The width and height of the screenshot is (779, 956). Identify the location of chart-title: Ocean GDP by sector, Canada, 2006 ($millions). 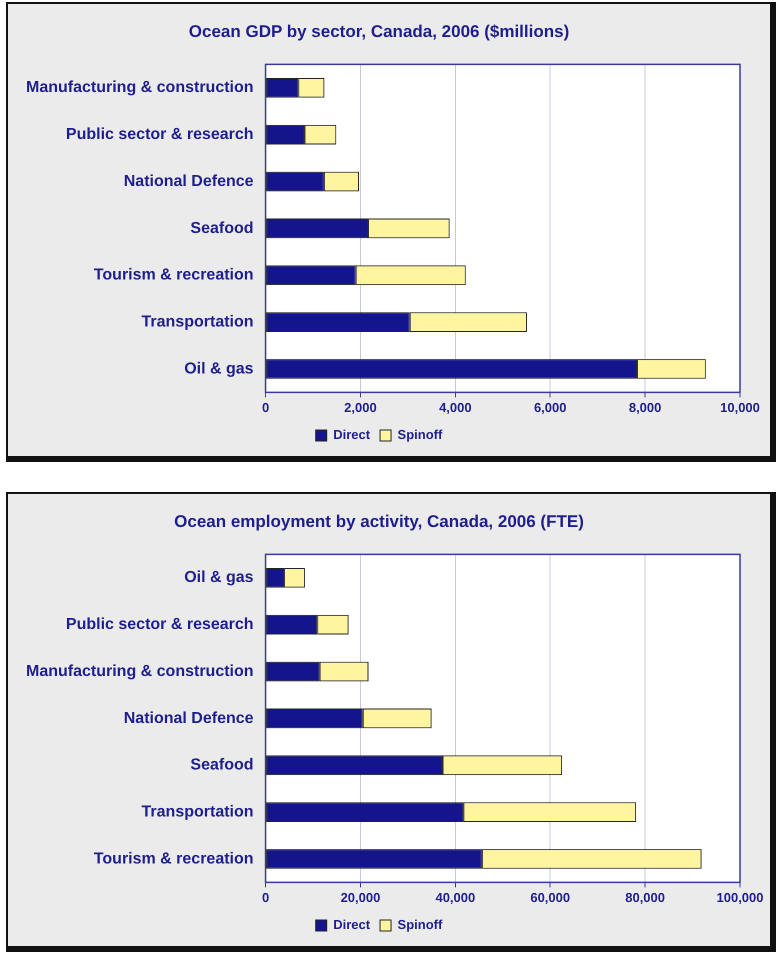
(379, 31).